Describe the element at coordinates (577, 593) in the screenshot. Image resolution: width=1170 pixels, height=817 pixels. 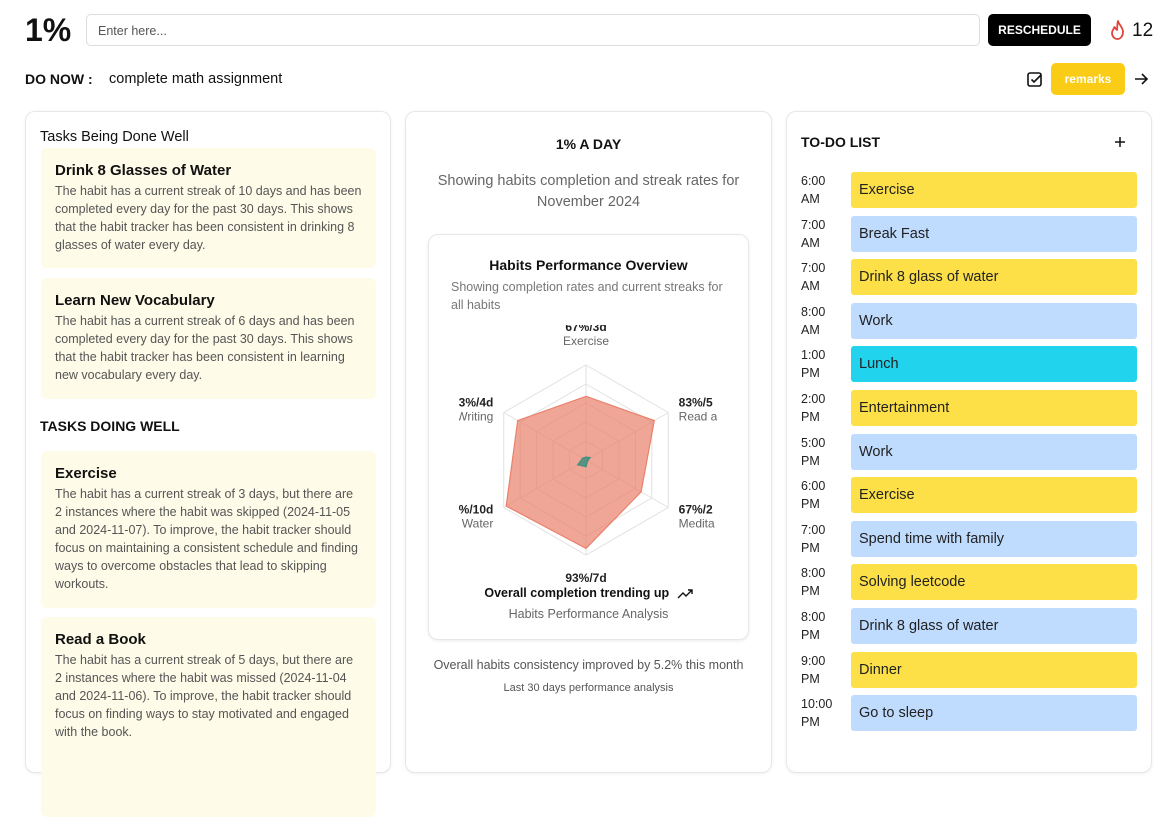
I see `trend-text: Overall completion trending up` at that location.